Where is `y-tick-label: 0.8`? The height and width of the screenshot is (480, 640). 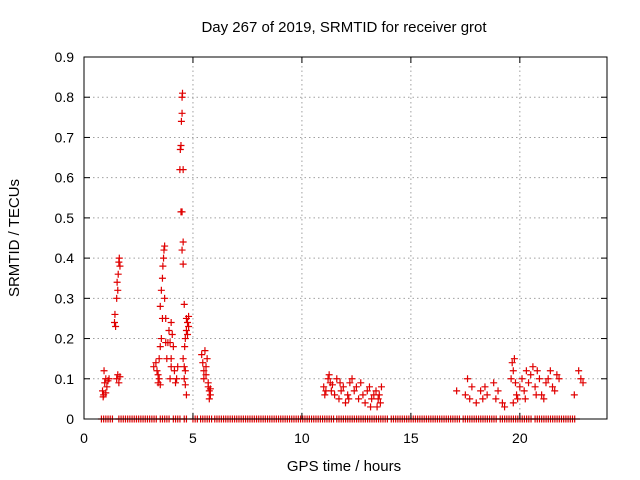 y-tick-label: 0.8 is located at coordinates (65, 97).